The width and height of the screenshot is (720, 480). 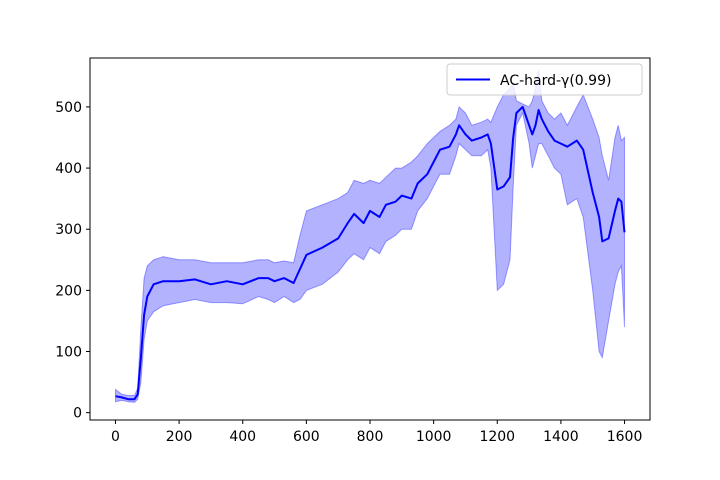 I want to click on x-tick-label: 200, so click(x=179, y=437).